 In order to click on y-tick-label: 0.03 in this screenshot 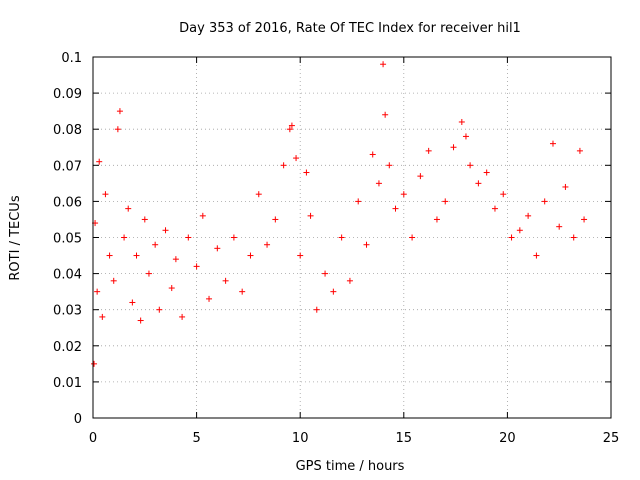, I will do `click(67, 311)`.